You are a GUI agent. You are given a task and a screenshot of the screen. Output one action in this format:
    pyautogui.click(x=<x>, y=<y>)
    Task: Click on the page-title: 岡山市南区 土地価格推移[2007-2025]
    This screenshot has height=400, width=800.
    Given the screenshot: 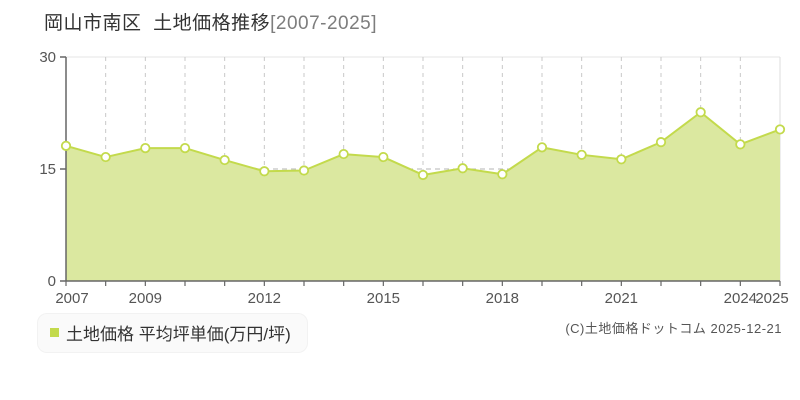 What is the action you would take?
    pyautogui.click(x=210, y=21)
    